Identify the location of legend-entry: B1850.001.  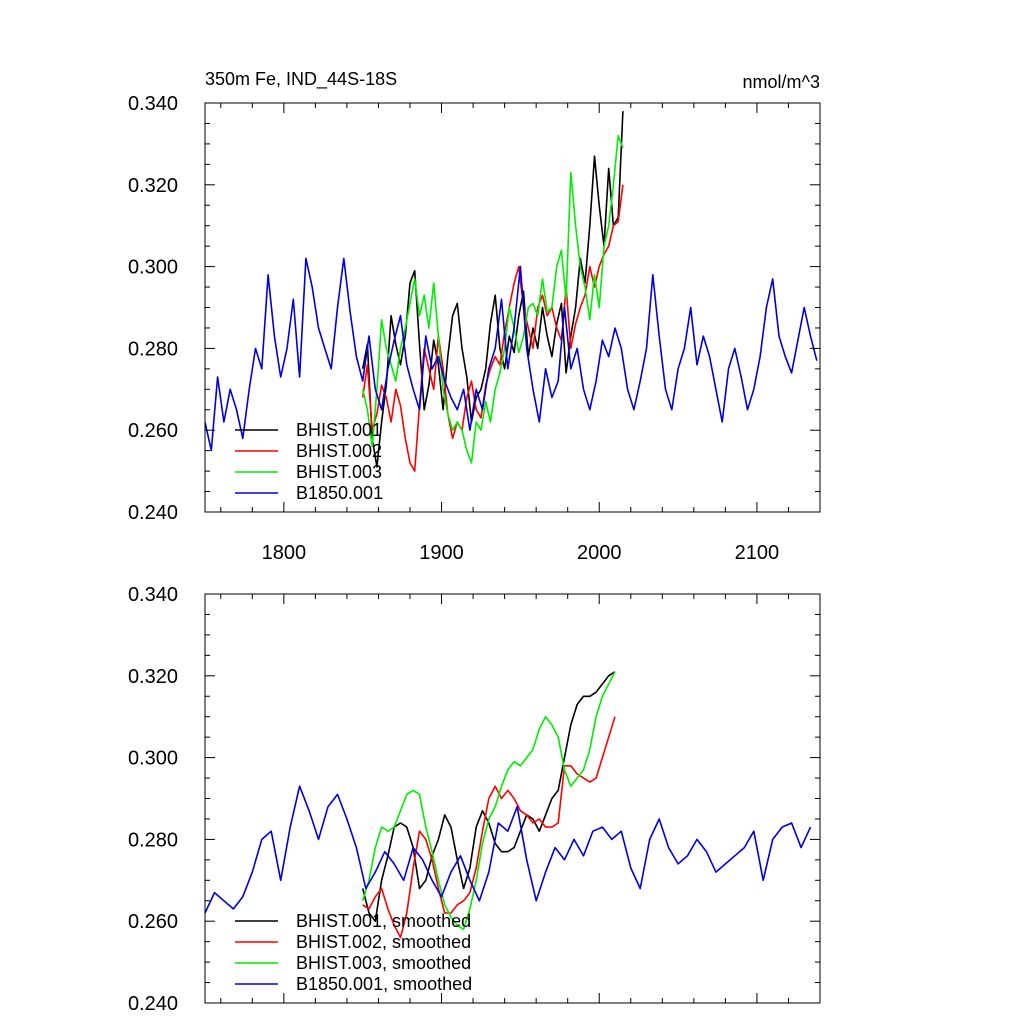
(339, 493).